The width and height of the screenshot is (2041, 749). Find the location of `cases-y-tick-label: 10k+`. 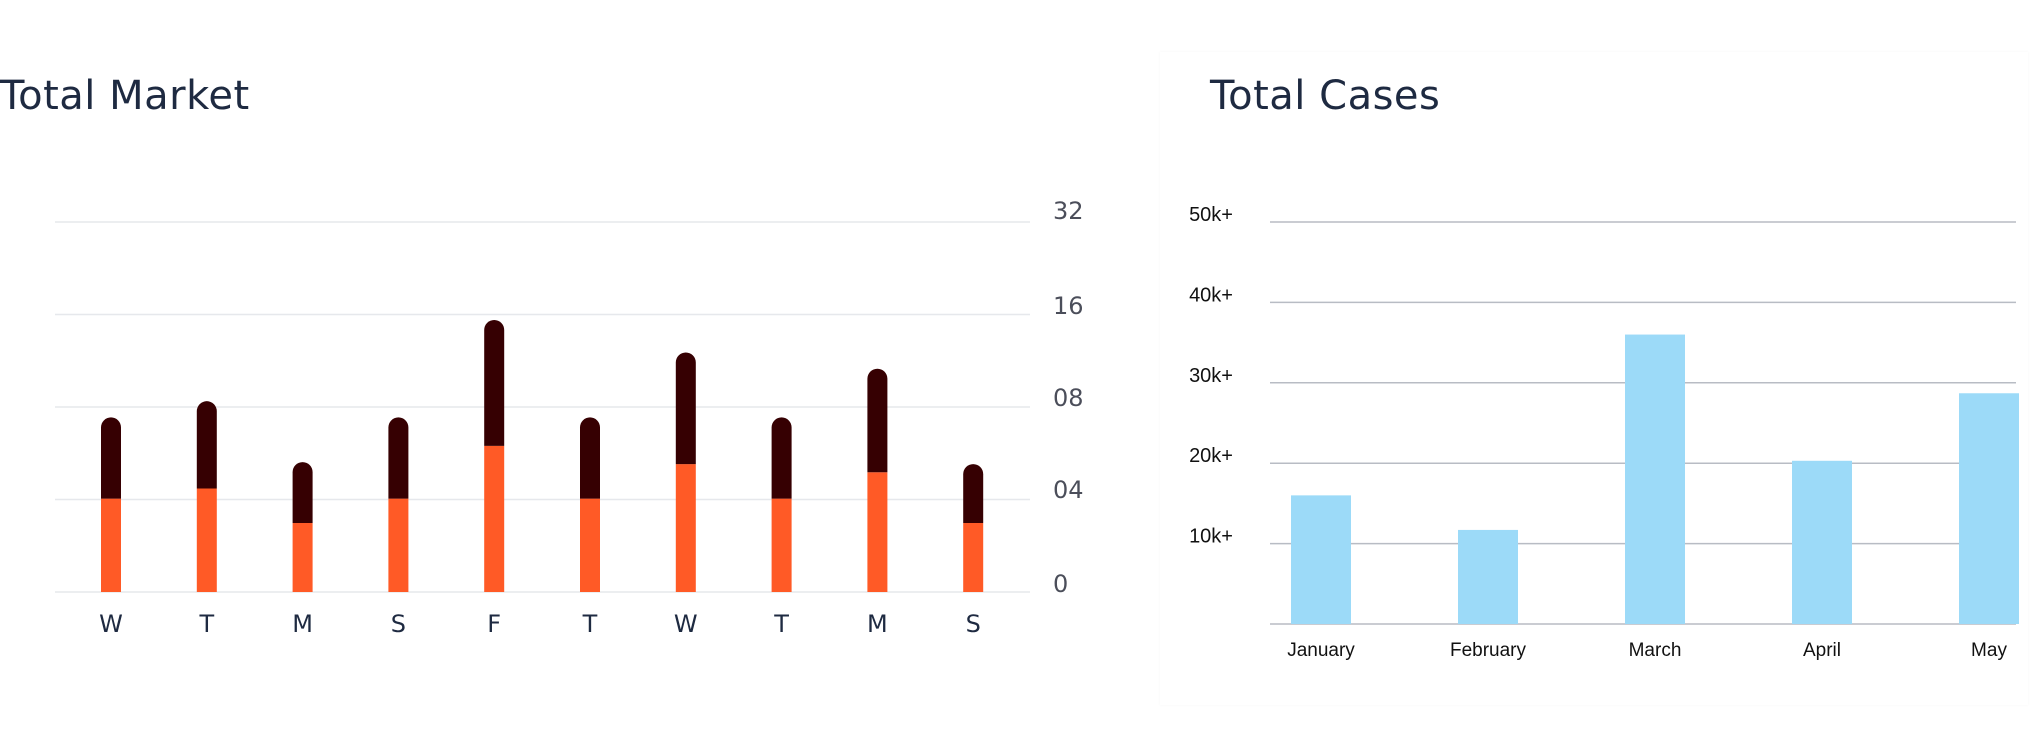

cases-y-tick-label: 10k+ is located at coordinates (1211, 537).